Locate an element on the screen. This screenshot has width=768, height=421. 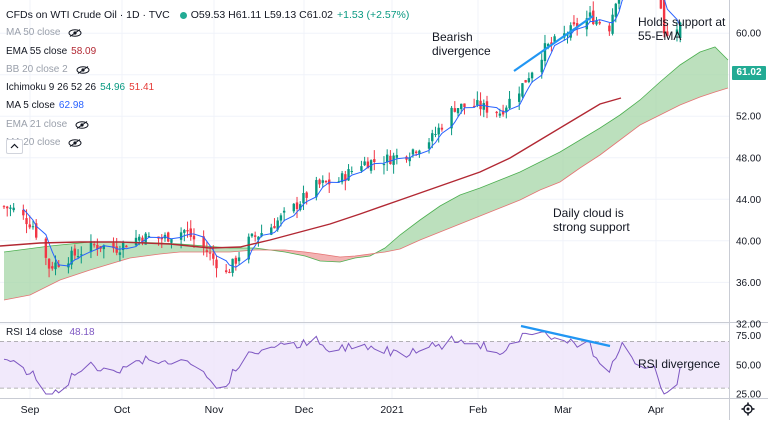
time-axis-label: Oct is located at coordinates (122, 410).